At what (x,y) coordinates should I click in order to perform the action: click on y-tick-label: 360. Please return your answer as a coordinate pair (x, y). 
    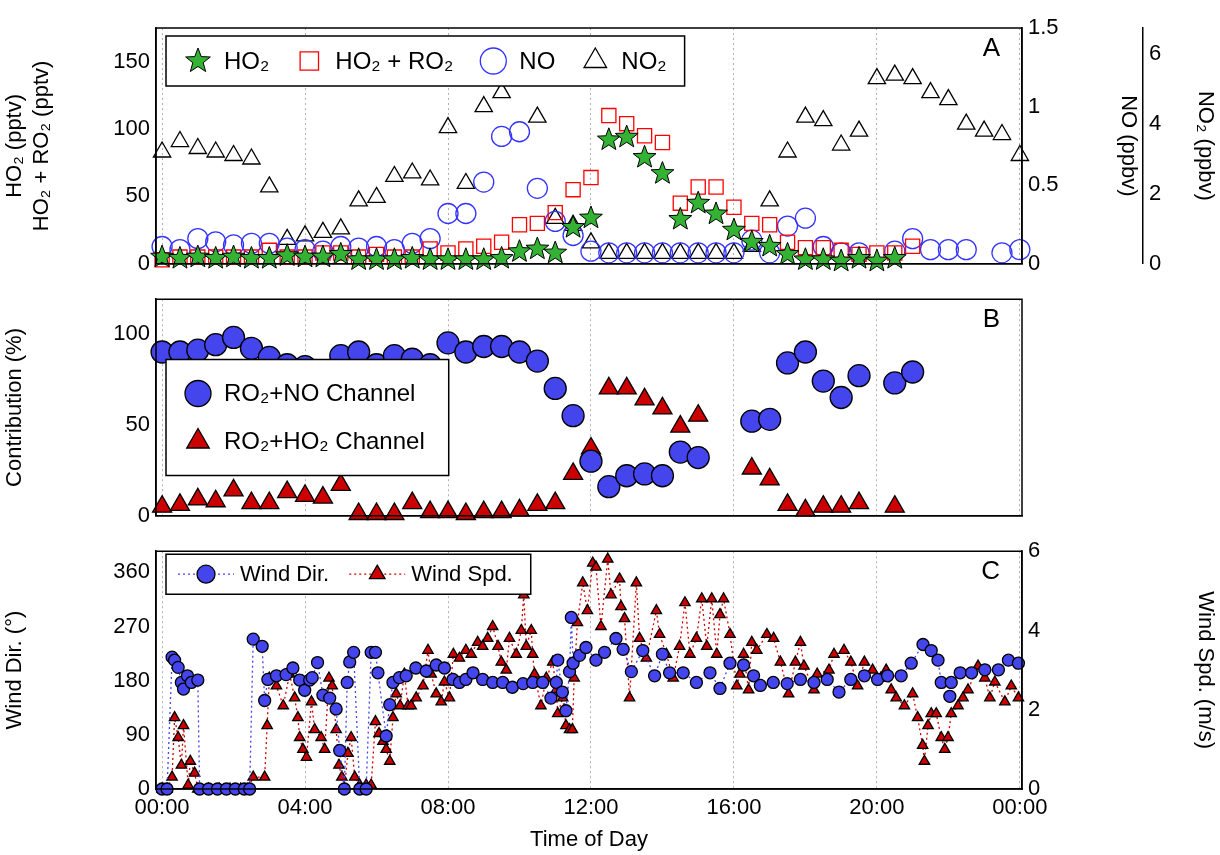
    Looking at the image, I should click on (131, 571).